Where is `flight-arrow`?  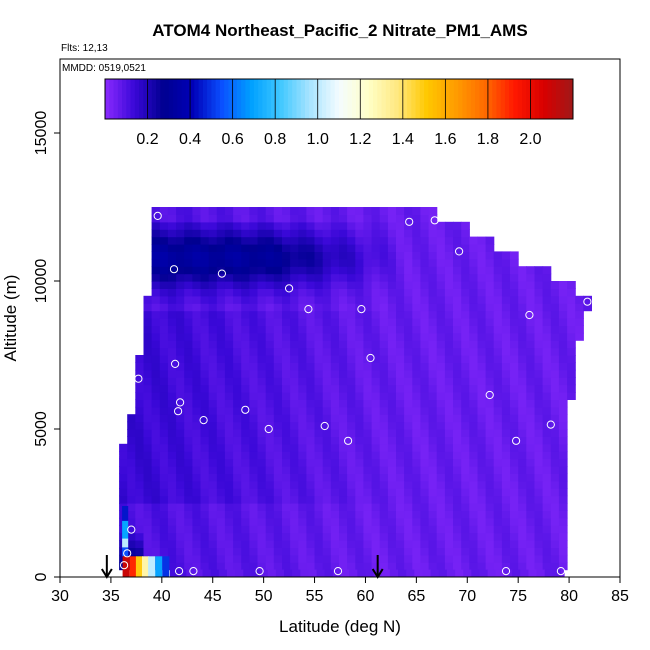 flight-arrow is located at coordinates (106, 567).